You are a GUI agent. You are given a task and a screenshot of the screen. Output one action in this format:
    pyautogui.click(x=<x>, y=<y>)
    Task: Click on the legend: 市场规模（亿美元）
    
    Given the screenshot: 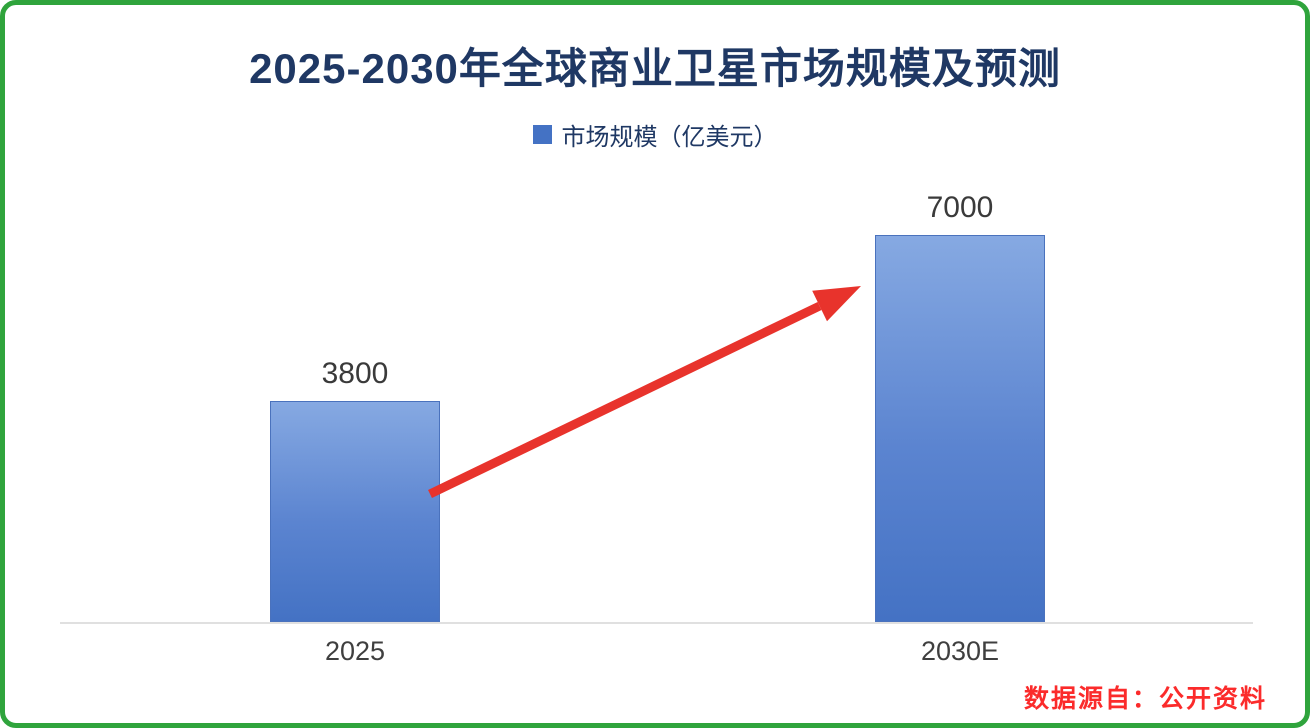 What is the action you would take?
    pyautogui.click(x=655, y=134)
    